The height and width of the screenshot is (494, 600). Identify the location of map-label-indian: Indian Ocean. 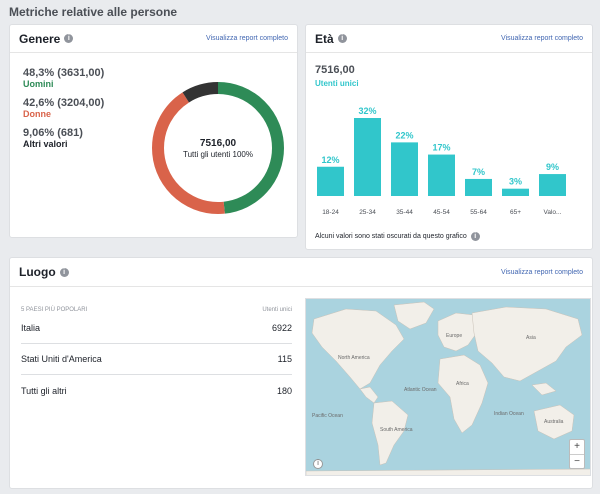
(509, 414).